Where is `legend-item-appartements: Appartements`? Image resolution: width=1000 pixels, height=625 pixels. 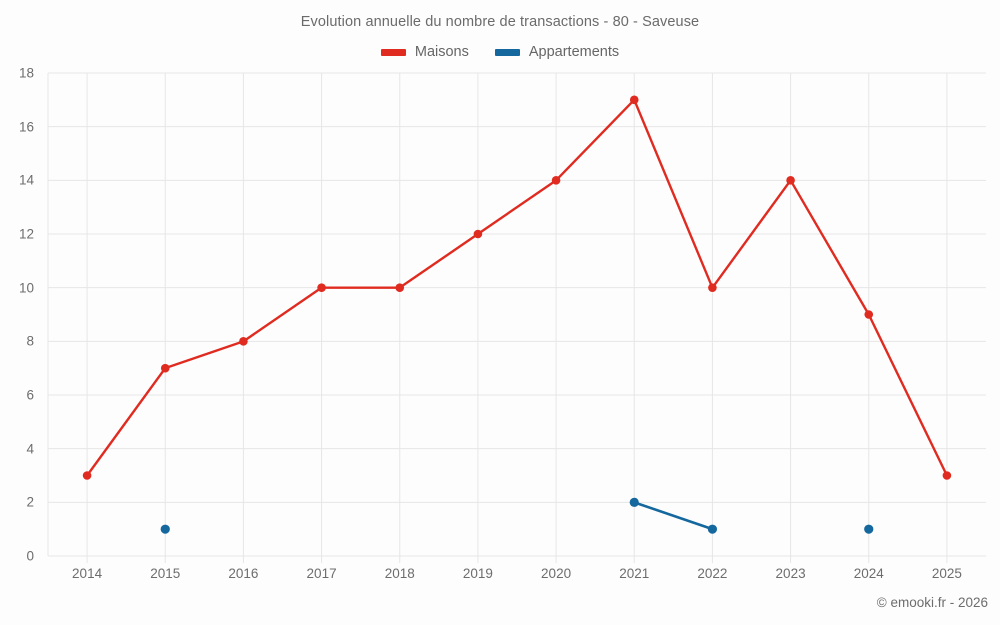 legend-item-appartements: Appartements is located at coordinates (557, 52).